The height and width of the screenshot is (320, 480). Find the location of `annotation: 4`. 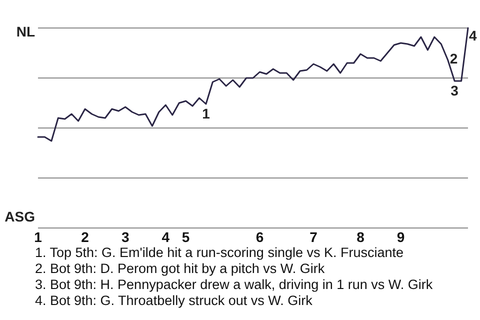

annotation: 4 is located at coordinates (473, 36).